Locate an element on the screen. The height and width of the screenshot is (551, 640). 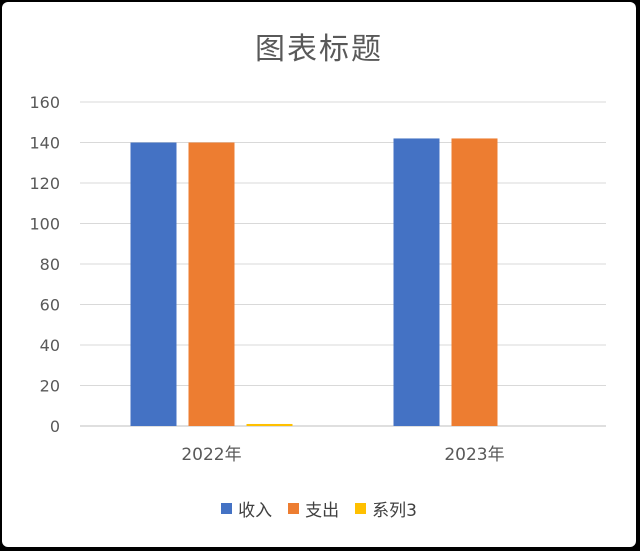
legend-item: 系列3 is located at coordinates (386, 508).